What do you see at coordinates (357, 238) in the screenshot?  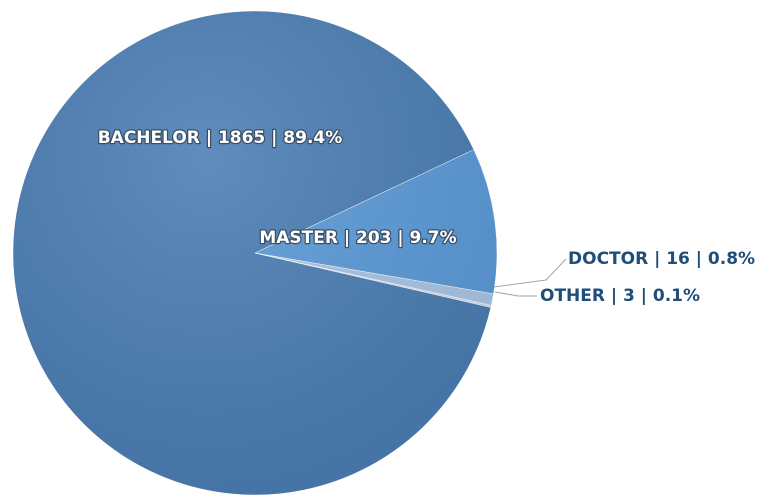 I see `slice-label: MASTER | 203 | 9.7%` at bounding box center [357, 238].